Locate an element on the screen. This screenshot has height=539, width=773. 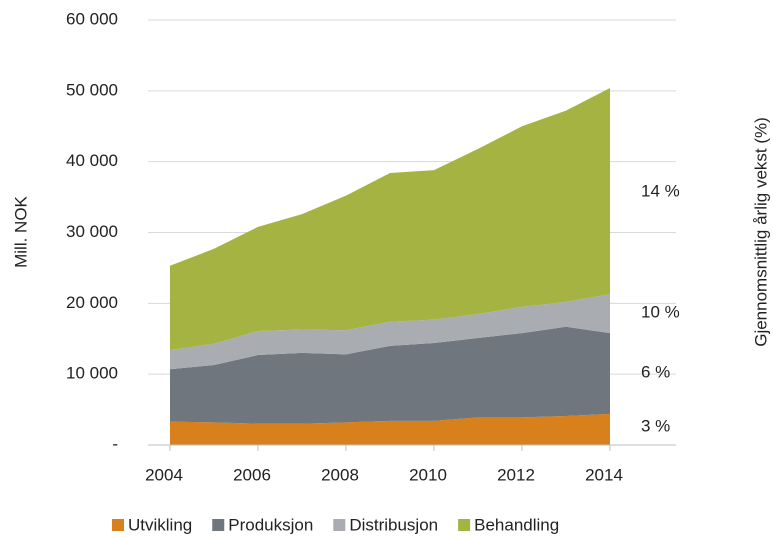
y-tick-label: - is located at coordinates (115, 443).